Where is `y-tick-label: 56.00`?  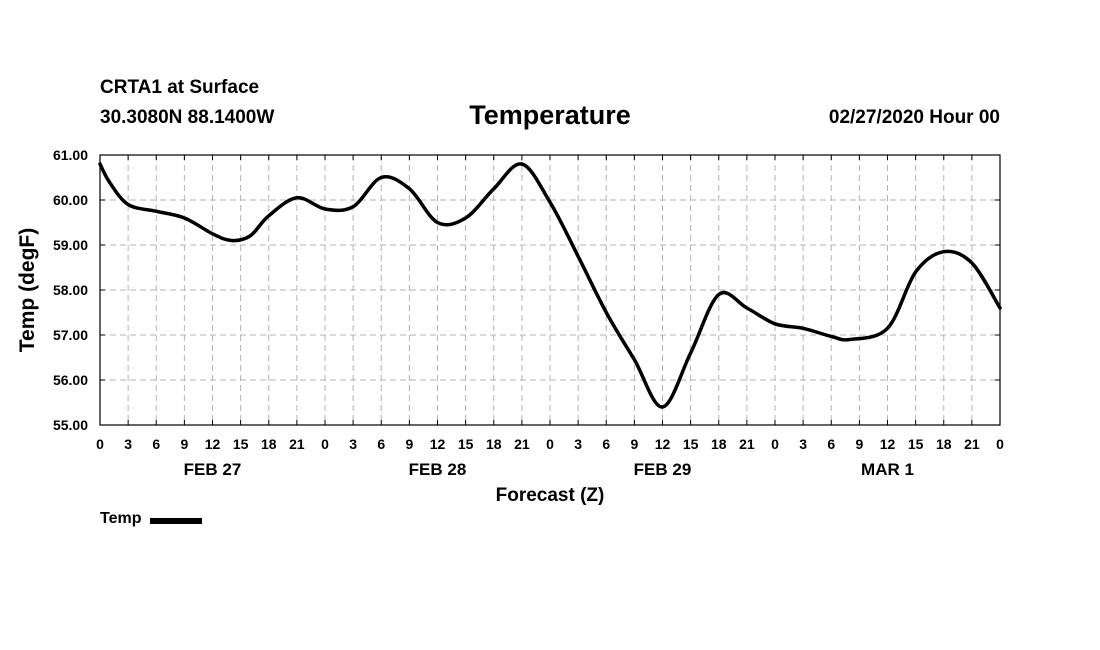 y-tick-label: 56.00 is located at coordinates (70, 380).